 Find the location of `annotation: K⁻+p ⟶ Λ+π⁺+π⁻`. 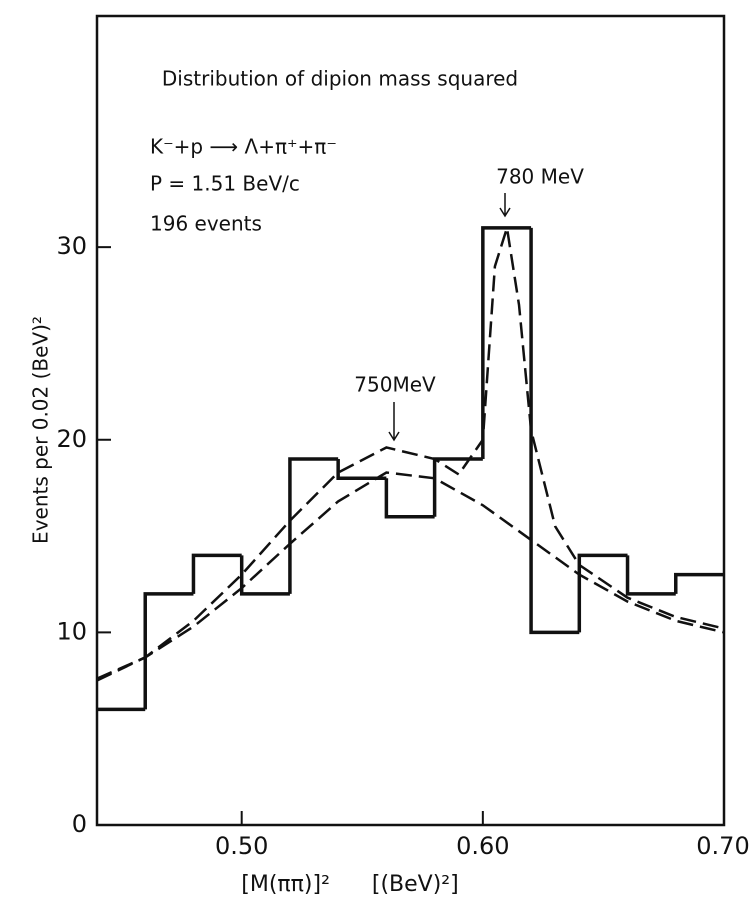

annotation: K⁻+p ⟶ Λ+π⁺+π⁻ is located at coordinates (243, 147).